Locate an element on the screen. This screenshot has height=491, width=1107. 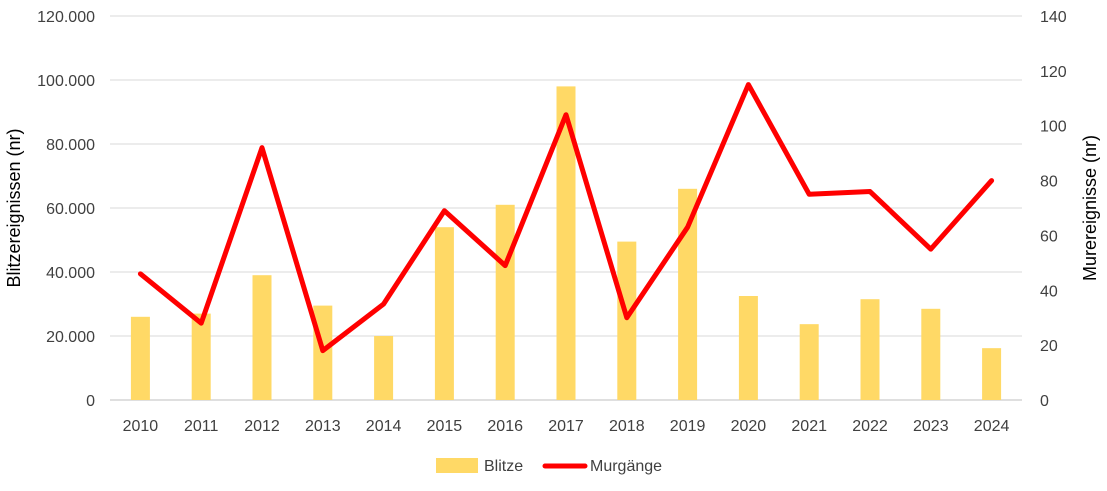
right-tick-label: 140 is located at coordinates (1053, 17).